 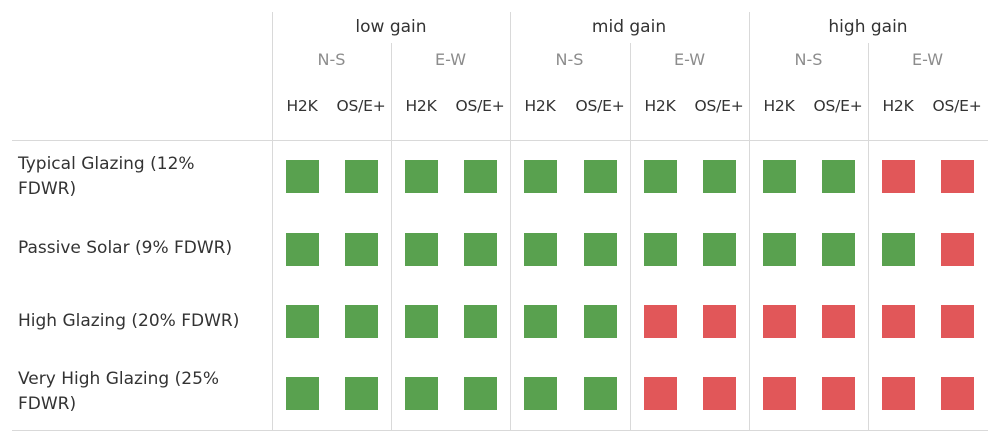 What do you see at coordinates (119, 391) in the screenshot?
I see `row-label-very-high-glazing: Very High Glazing (25% FDWR)` at bounding box center [119, 391].